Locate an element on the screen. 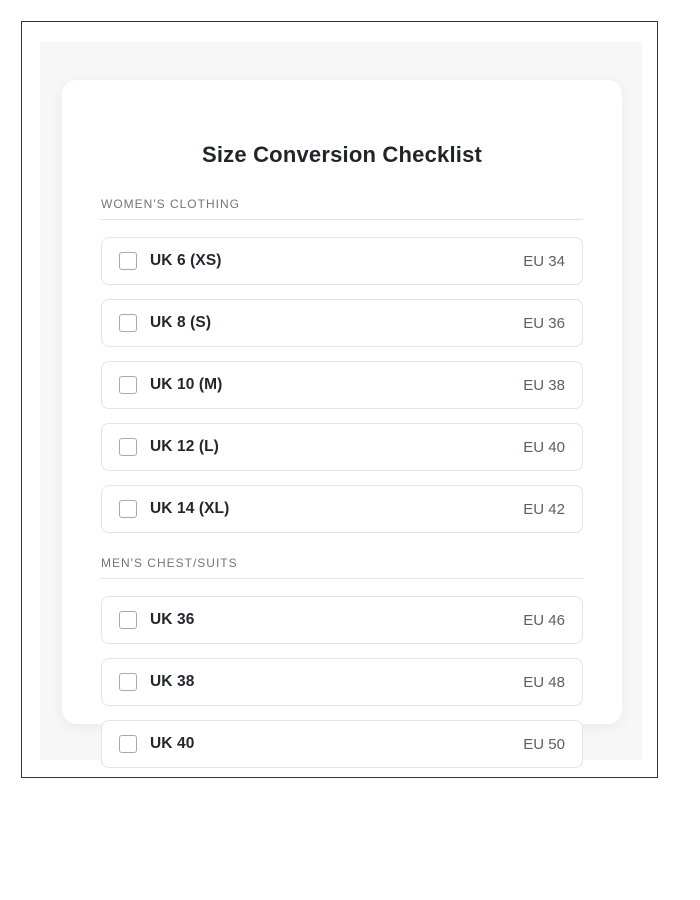 The image size is (700, 900). checklist-row-uk-10-m: UK 10 (M) EU 38 is located at coordinates (342, 385).